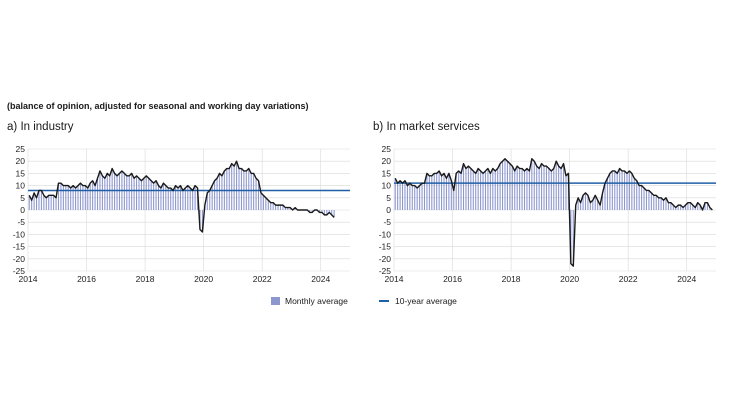 The height and width of the screenshot is (410, 730). I want to click on y-tick-label-a: 5, so click(22, 198).